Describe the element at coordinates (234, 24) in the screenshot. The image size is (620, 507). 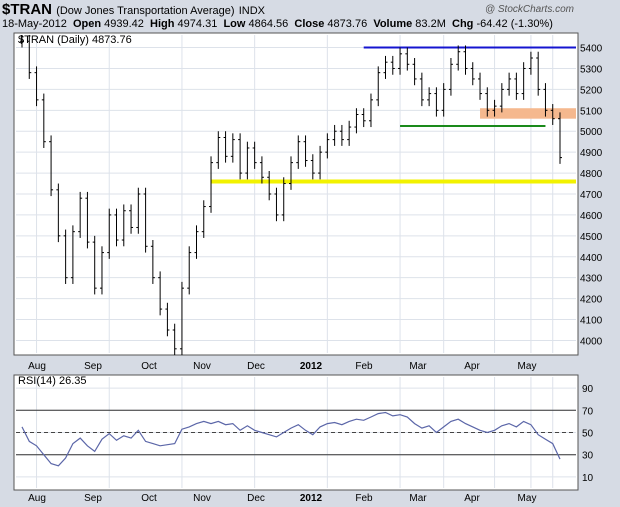
I see `low-label: Low` at that location.